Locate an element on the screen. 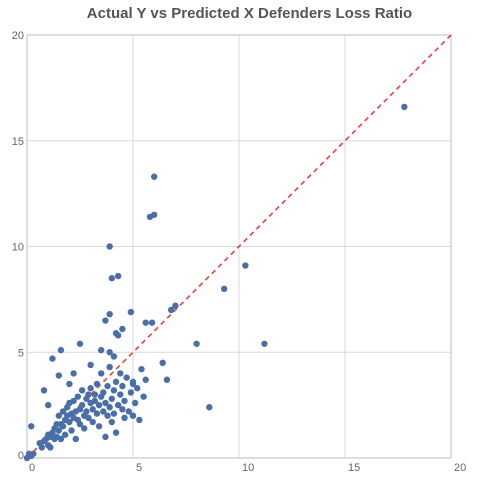 The image size is (499, 485). x-tick-label: 10 is located at coordinates (248, 468).